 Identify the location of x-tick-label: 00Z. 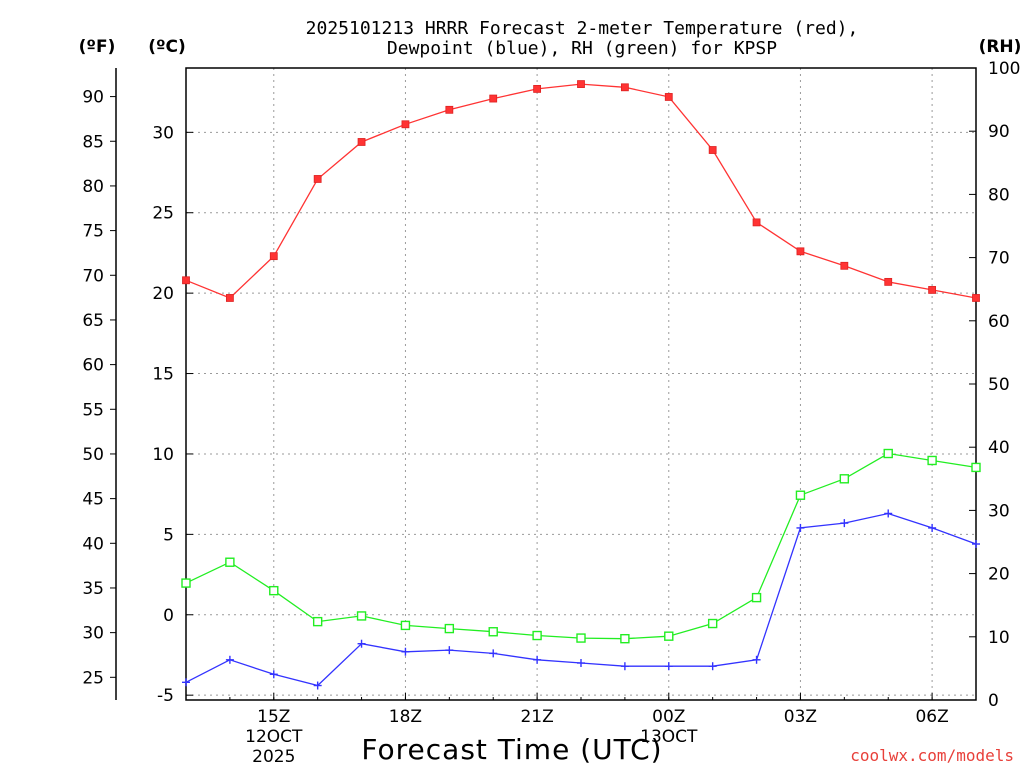
(668, 717).